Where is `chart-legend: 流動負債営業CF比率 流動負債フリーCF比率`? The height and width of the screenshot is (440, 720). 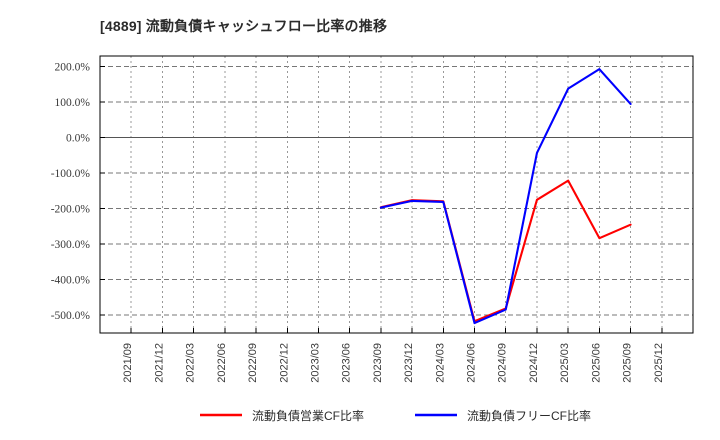 chart-legend: 流動負債営業CF比率 流動負債フリーCF比率 is located at coordinates (395, 415).